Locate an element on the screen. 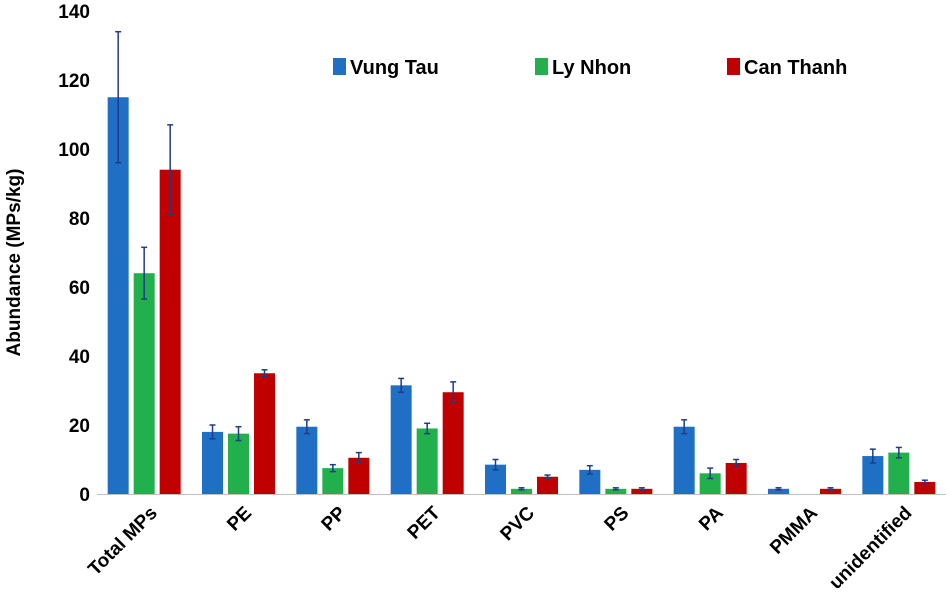  bar-can-thanh-pmma is located at coordinates (830, 491).